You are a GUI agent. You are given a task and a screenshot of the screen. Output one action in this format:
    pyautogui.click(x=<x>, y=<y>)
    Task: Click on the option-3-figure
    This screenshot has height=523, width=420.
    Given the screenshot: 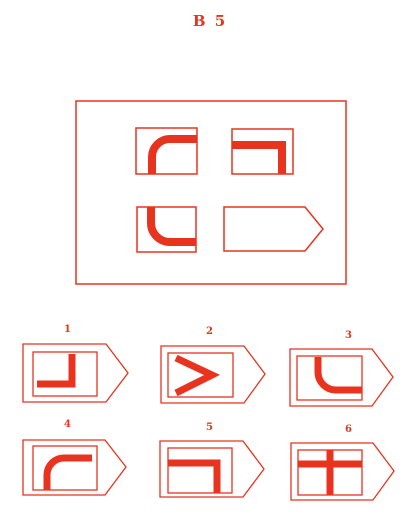 What is the action you would take?
    pyautogui.click(x=338, y=375)
    